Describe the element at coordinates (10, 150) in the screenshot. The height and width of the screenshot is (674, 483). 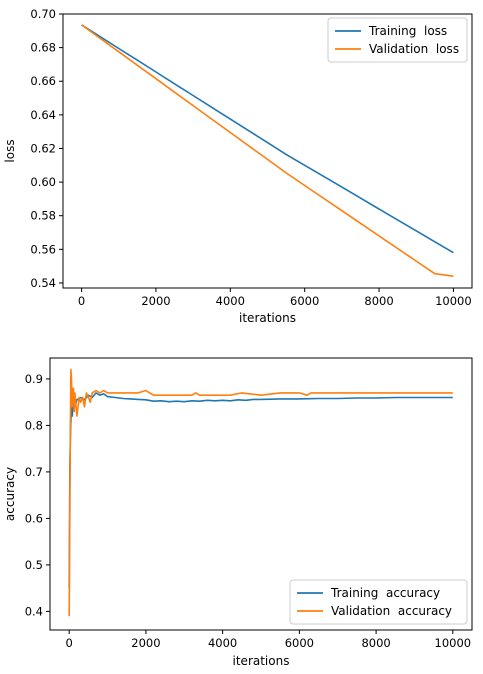
I see `y-axis-label: loss` at that location.